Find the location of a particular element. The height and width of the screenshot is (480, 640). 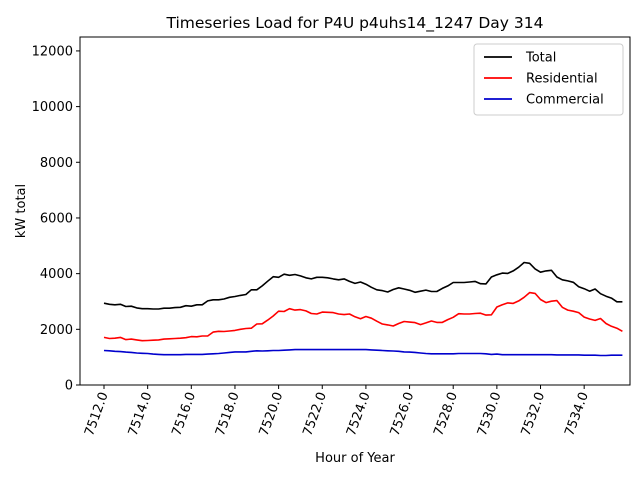

series-line-residential is located at coordinates (363, 316).